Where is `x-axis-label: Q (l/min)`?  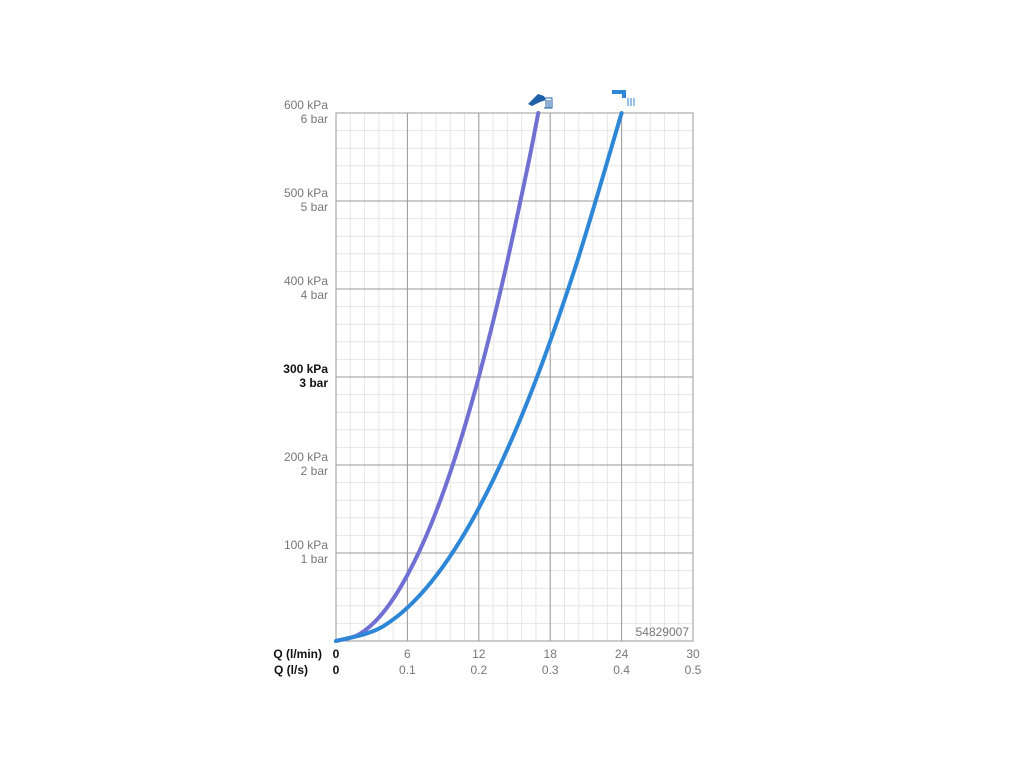
x-axis-label: Q (l/min) is located at coordinates (297, 654).